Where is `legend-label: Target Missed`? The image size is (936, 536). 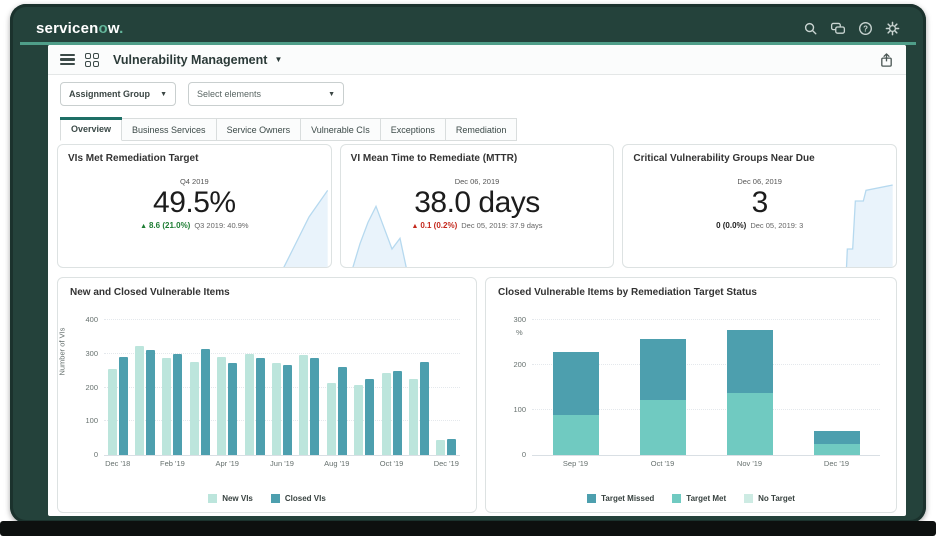 legend-label: Target Missed is located at coordinates (628, 498).